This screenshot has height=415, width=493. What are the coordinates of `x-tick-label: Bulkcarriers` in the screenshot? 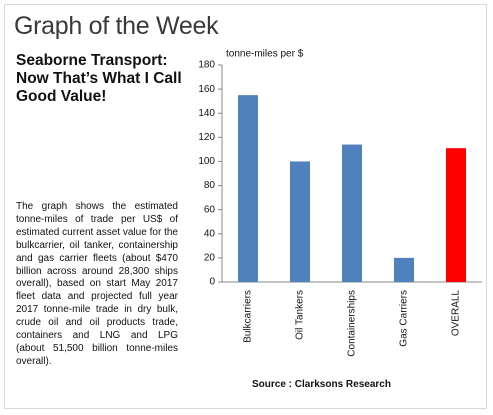 It's located at (248, 316).